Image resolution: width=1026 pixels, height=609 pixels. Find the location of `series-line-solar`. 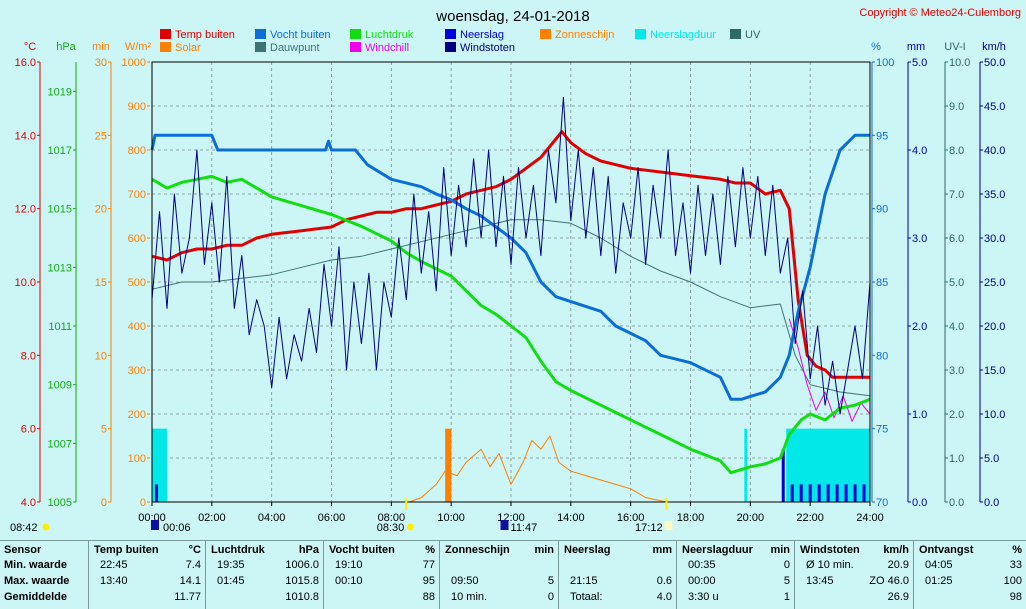

series-line-solar is located at coordinates (538, 469).